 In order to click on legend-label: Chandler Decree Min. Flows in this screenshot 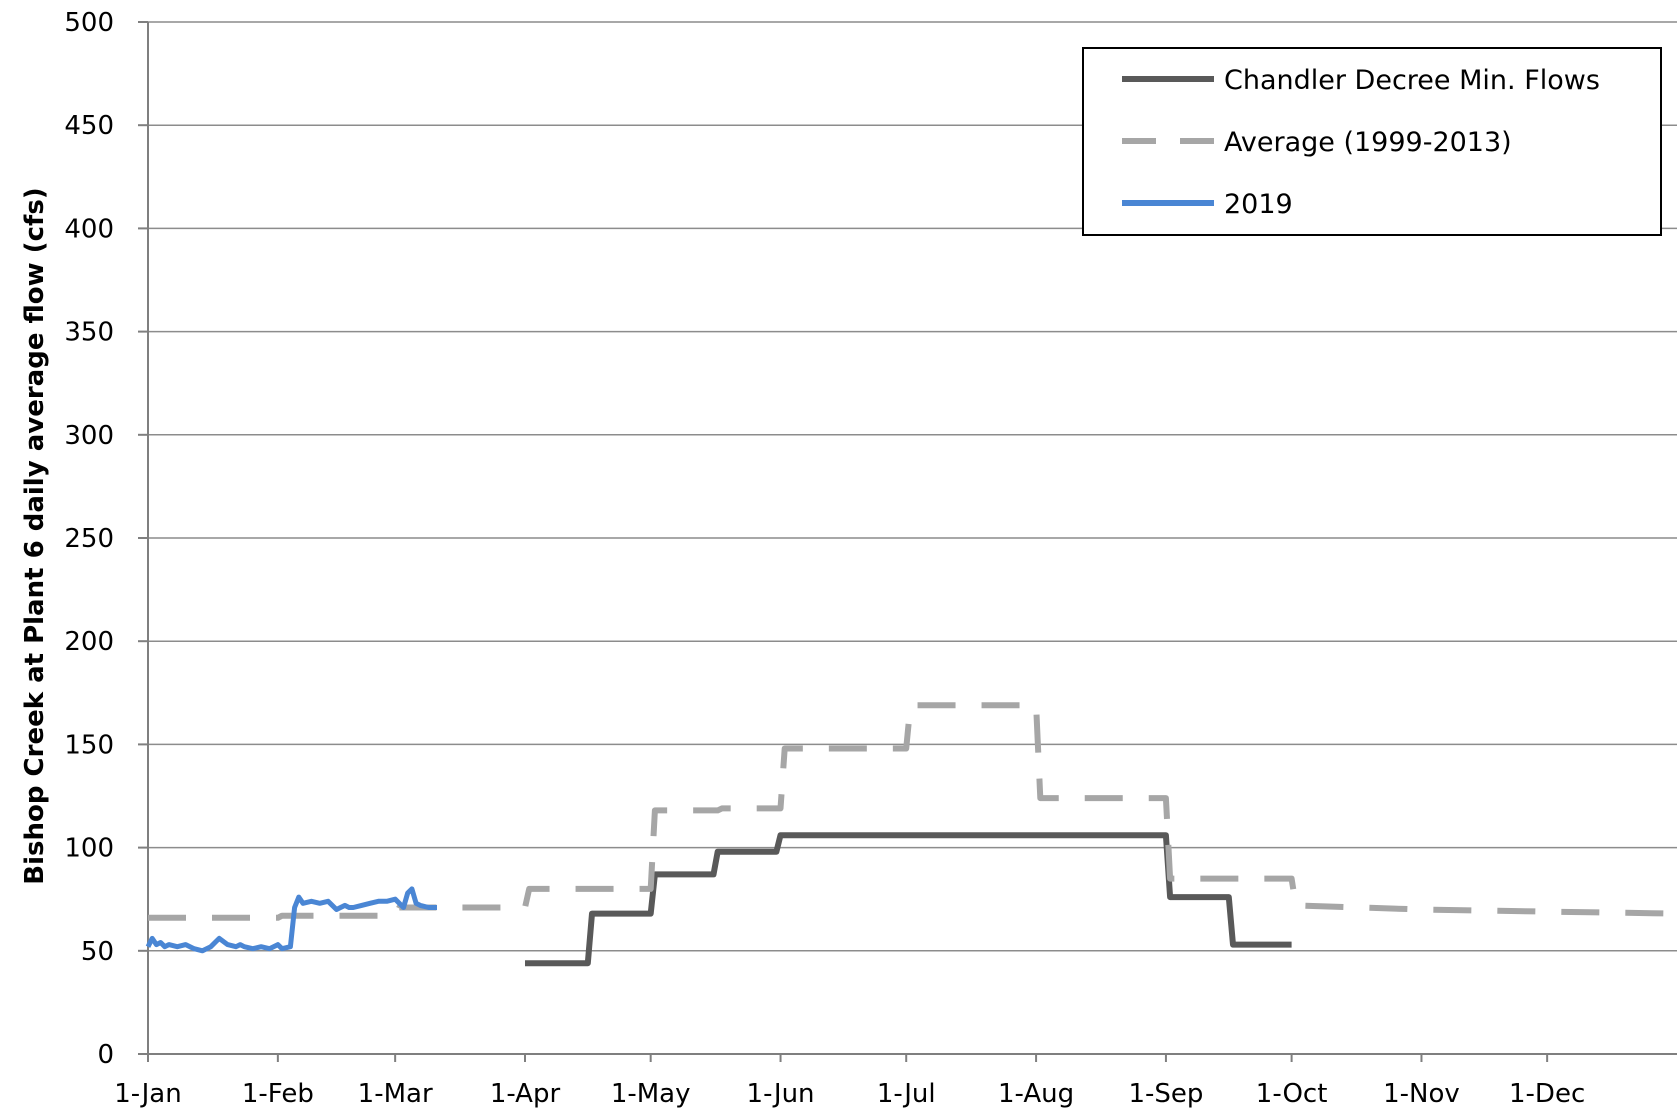, I will do `click(1412, 80)`.